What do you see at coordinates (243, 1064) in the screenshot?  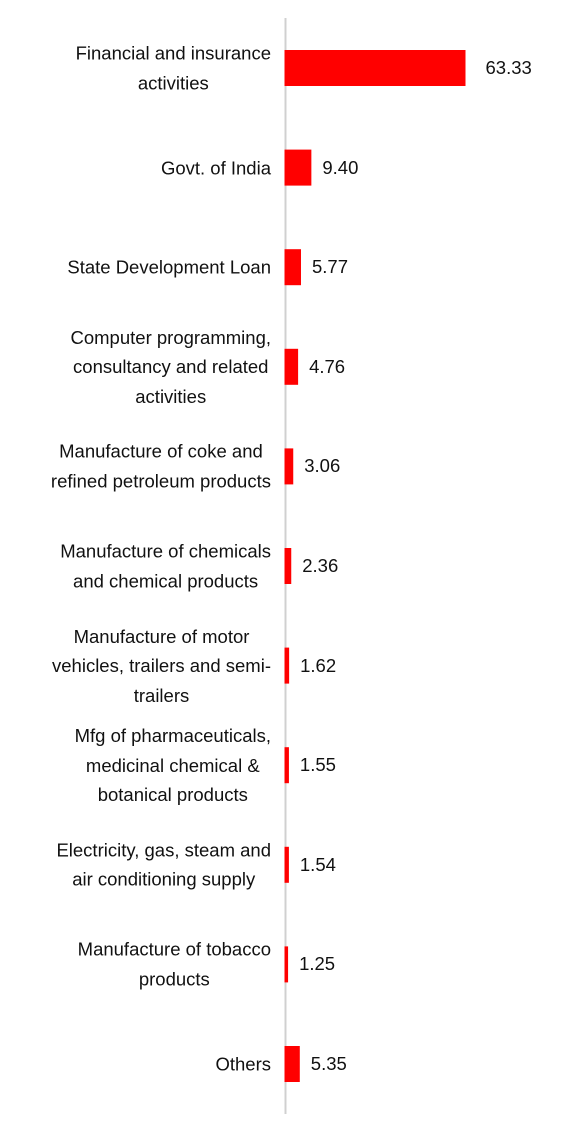 I see `category-label-10: Others` at bounding box center [243, 1064].